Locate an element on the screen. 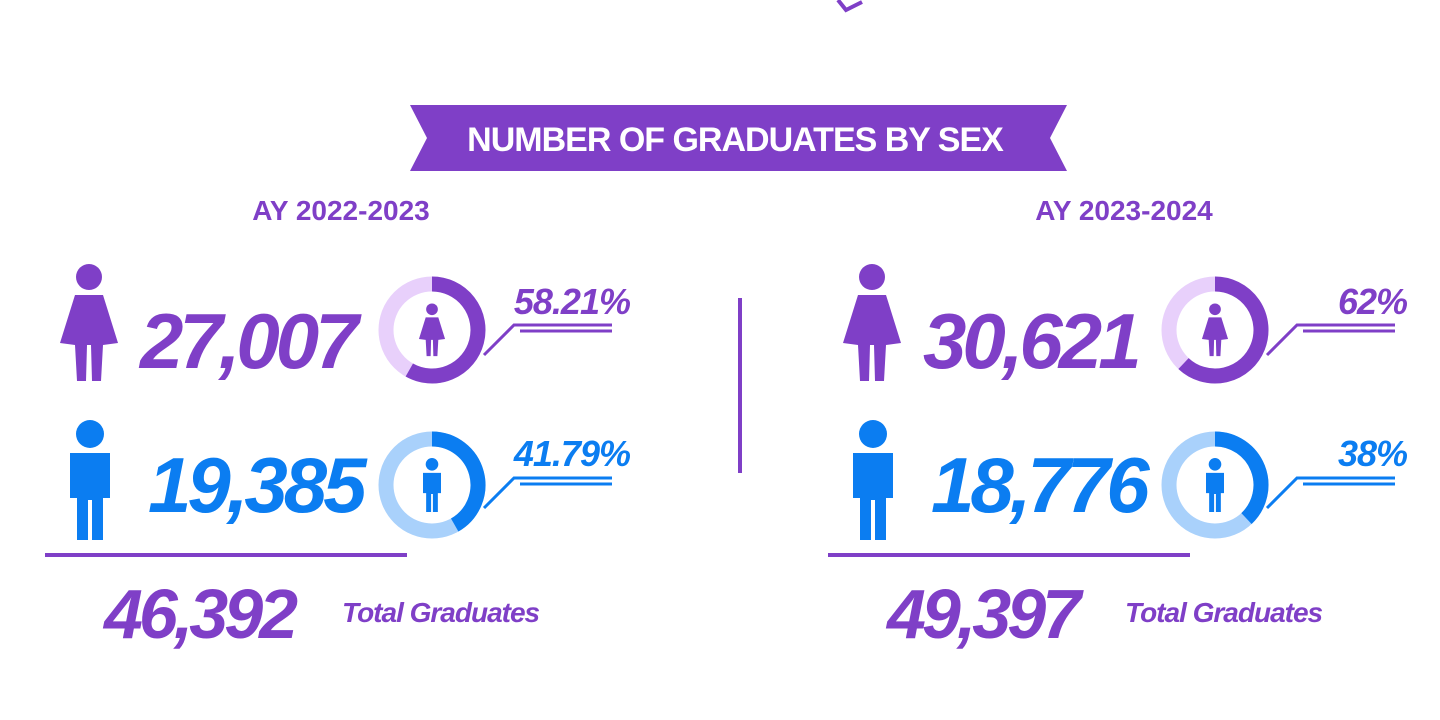 The height and width of the screenshot is (720, 1440). title: NUMBER OF GRADUATES BY SEX is located at coordinates (735, 140).